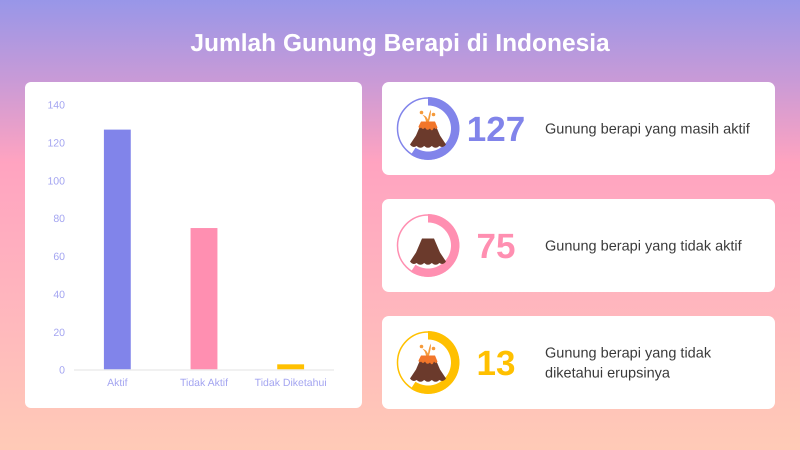 The width and height of the screenshot is (800, 450). Describe the element at coordinates (204, 383) in the screenshot. I see `x-tick-label: Tidak Aktif` at that location.